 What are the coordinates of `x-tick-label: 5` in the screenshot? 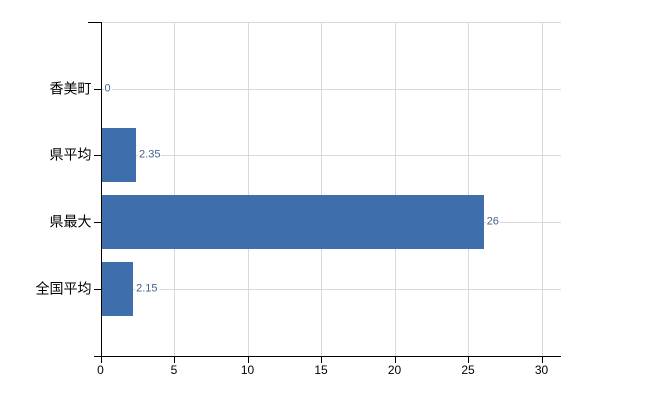 It's located at (174, 369).